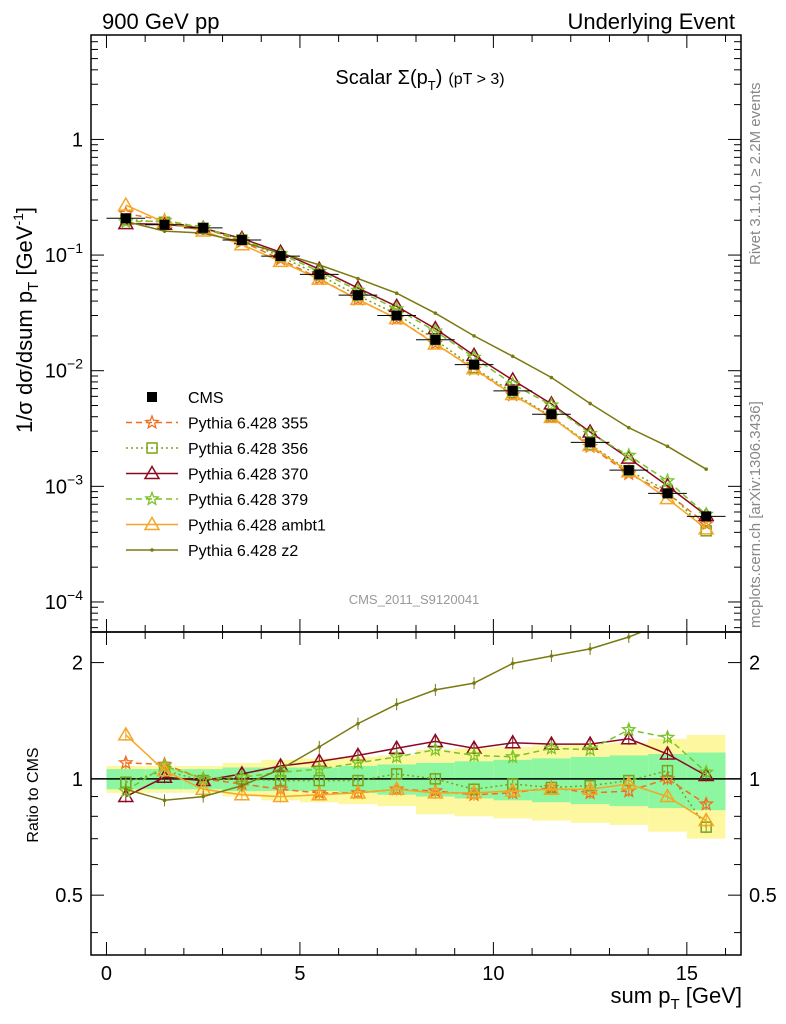 This screenshot has width=786, height=1024. I want to click on legend-label: Pythia 6.428 ambt1, so click(257, 526).